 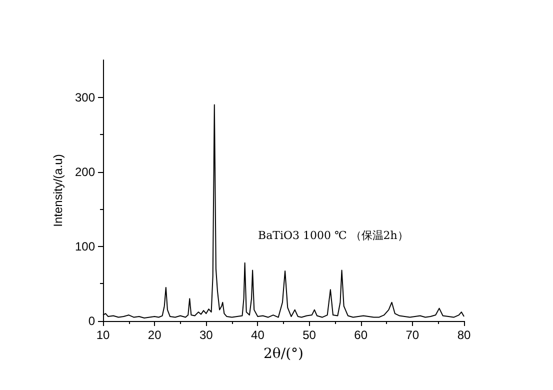 I want to click on x-tick-label: 20, so click(x=155, y=335).